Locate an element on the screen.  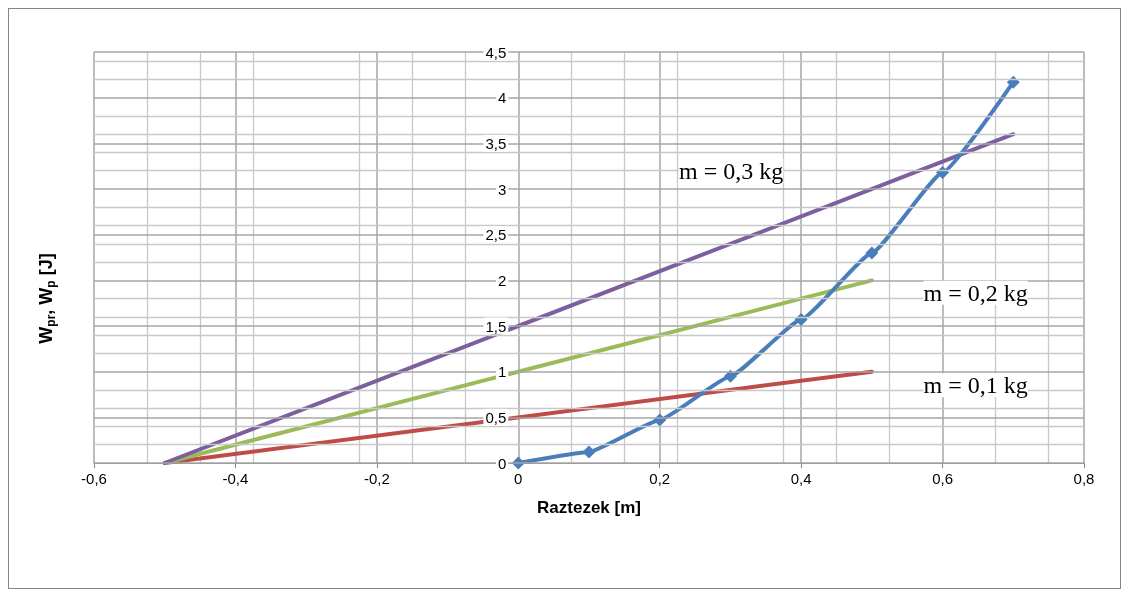
x-tick-label: 0,4 is located at coordinates (801, 478).